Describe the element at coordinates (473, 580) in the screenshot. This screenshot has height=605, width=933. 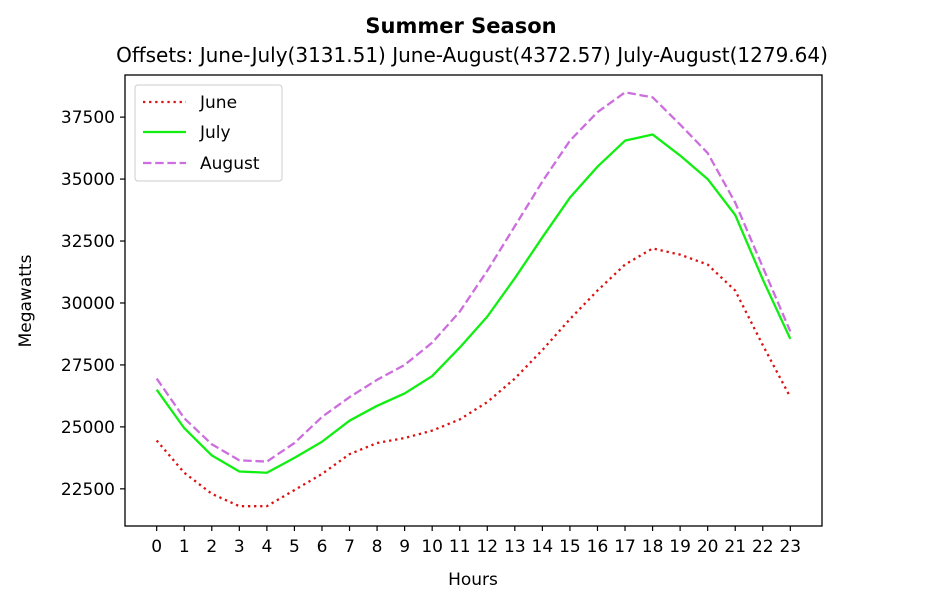
I see `x-axis-label: Hours` at that location.